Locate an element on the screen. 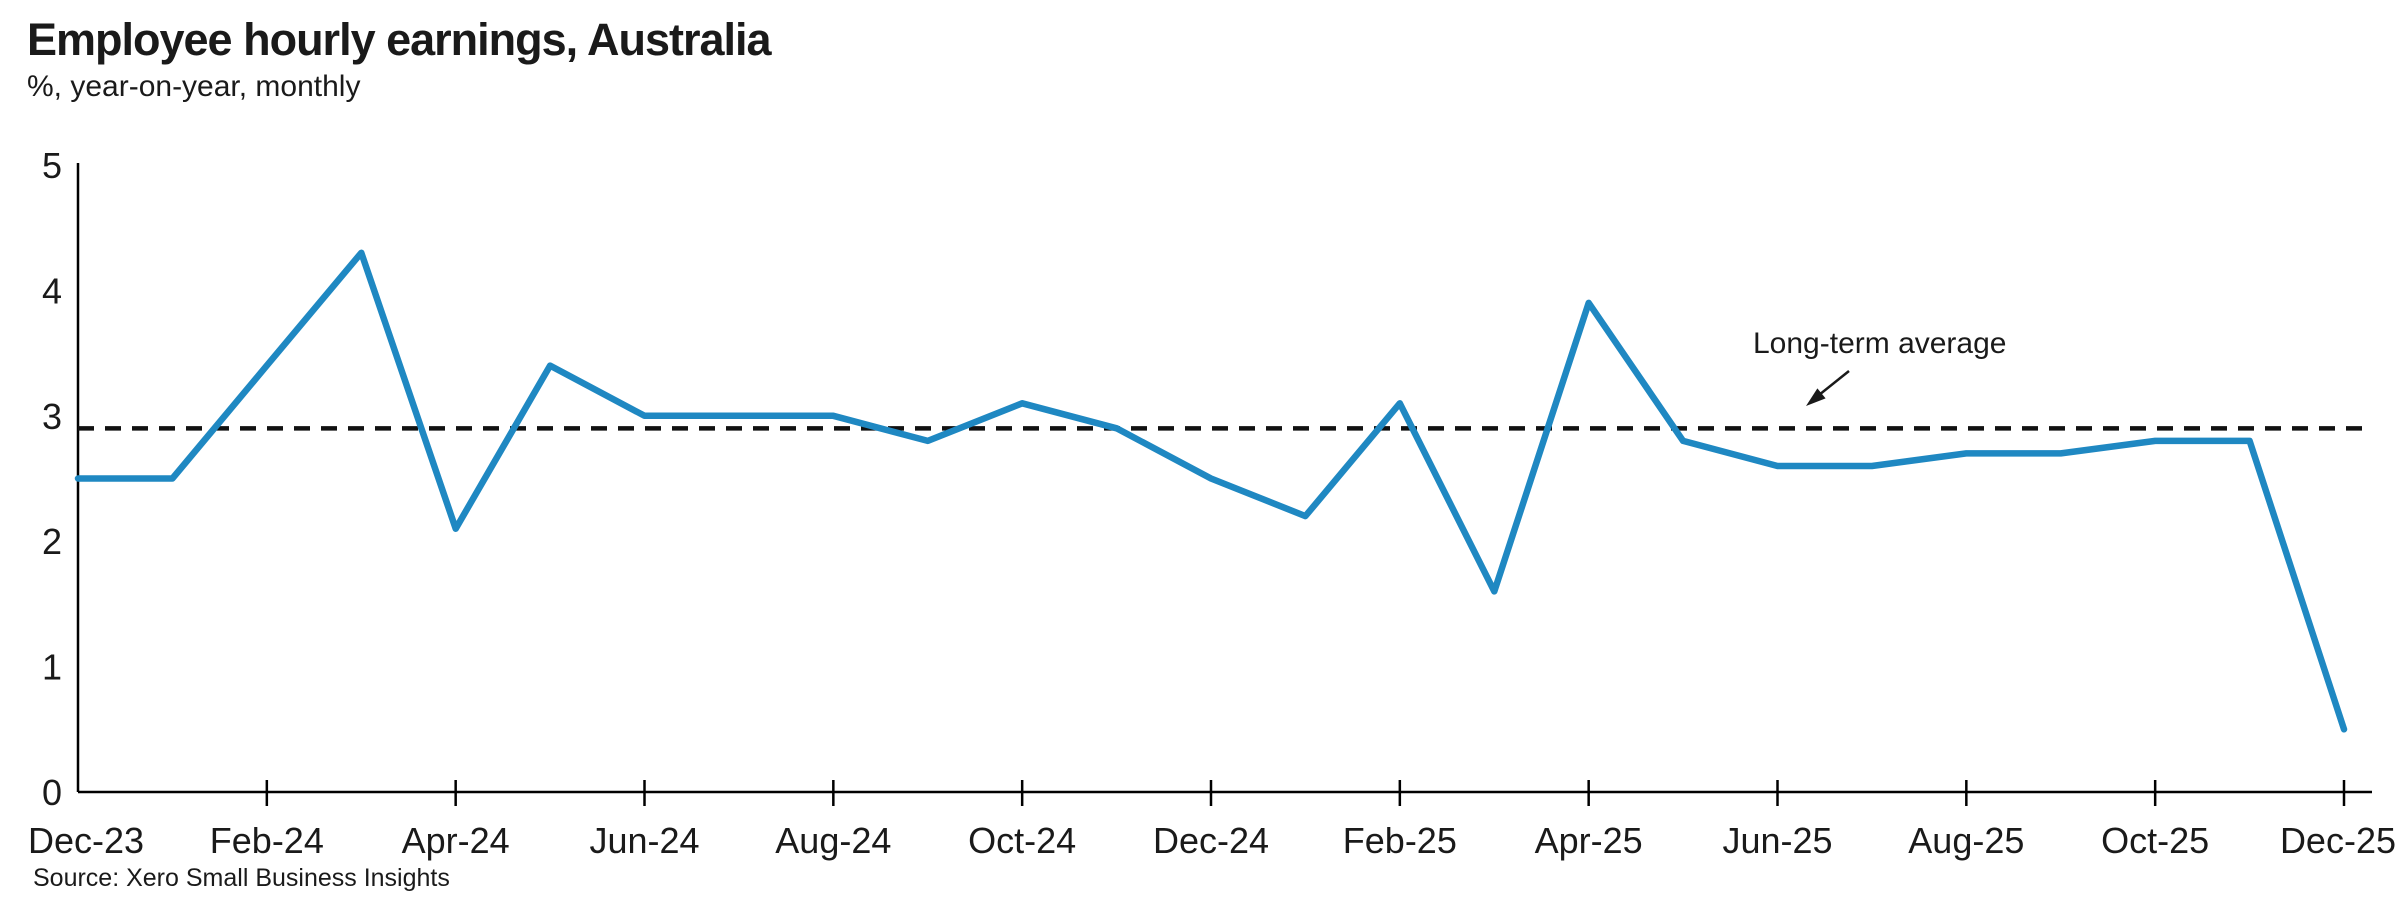 This screenshot has height=922, width=2400. x-tick-label: Feb-25 is located at coordinates (1400, 840).